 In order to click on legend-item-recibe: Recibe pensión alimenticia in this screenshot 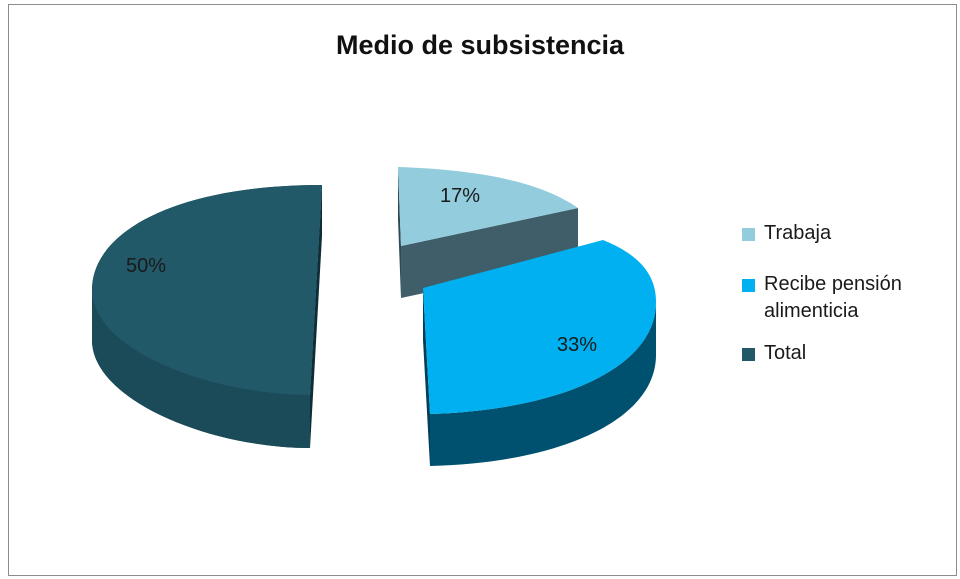, I will do `click(847, 298)`.